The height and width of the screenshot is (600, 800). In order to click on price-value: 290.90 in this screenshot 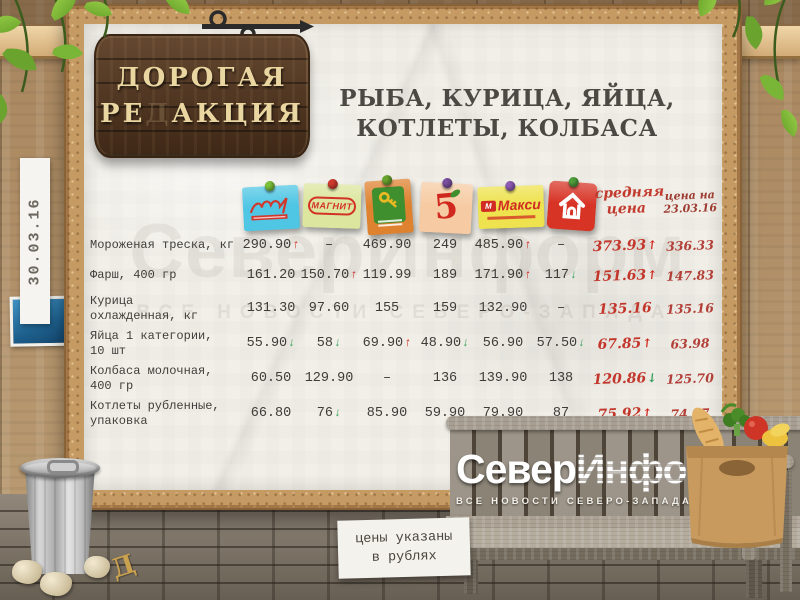, I will do `click(267, 245)`.